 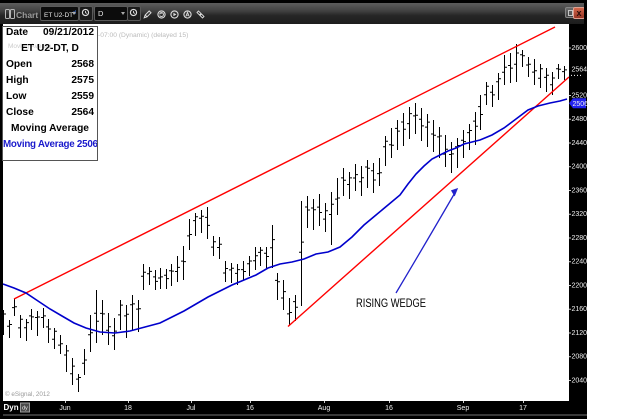 What do you see at coordinates (25, 409) in the screenshot?
I see `svg-text: dy` at bounding box center [25, 409].